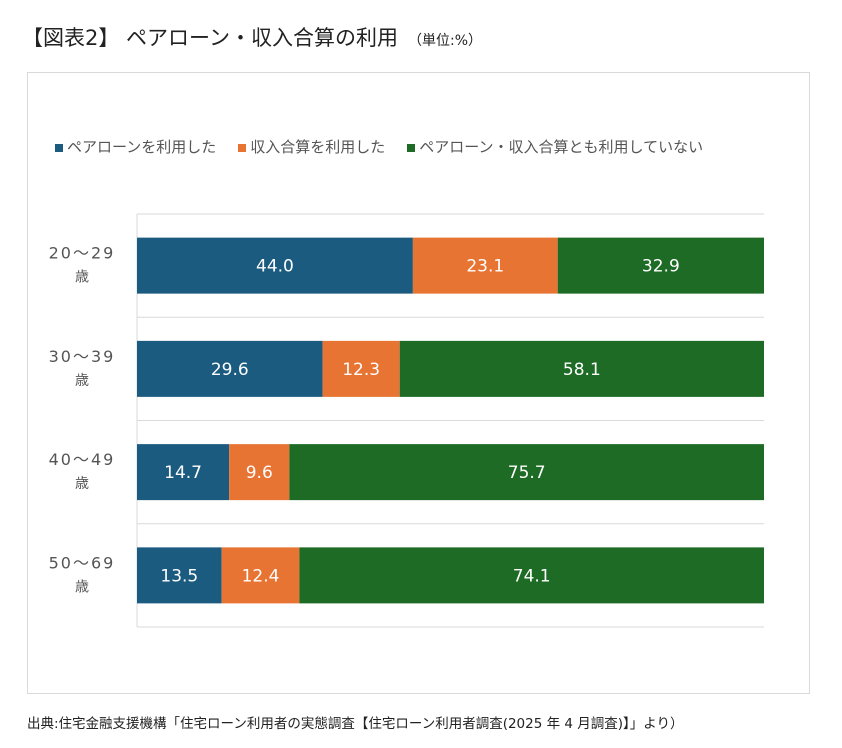  What do you see at coordinates (142, 147) in the screenshot?
I see `legend-label: ペアローンを利用した` at bounding box center [142, 147].